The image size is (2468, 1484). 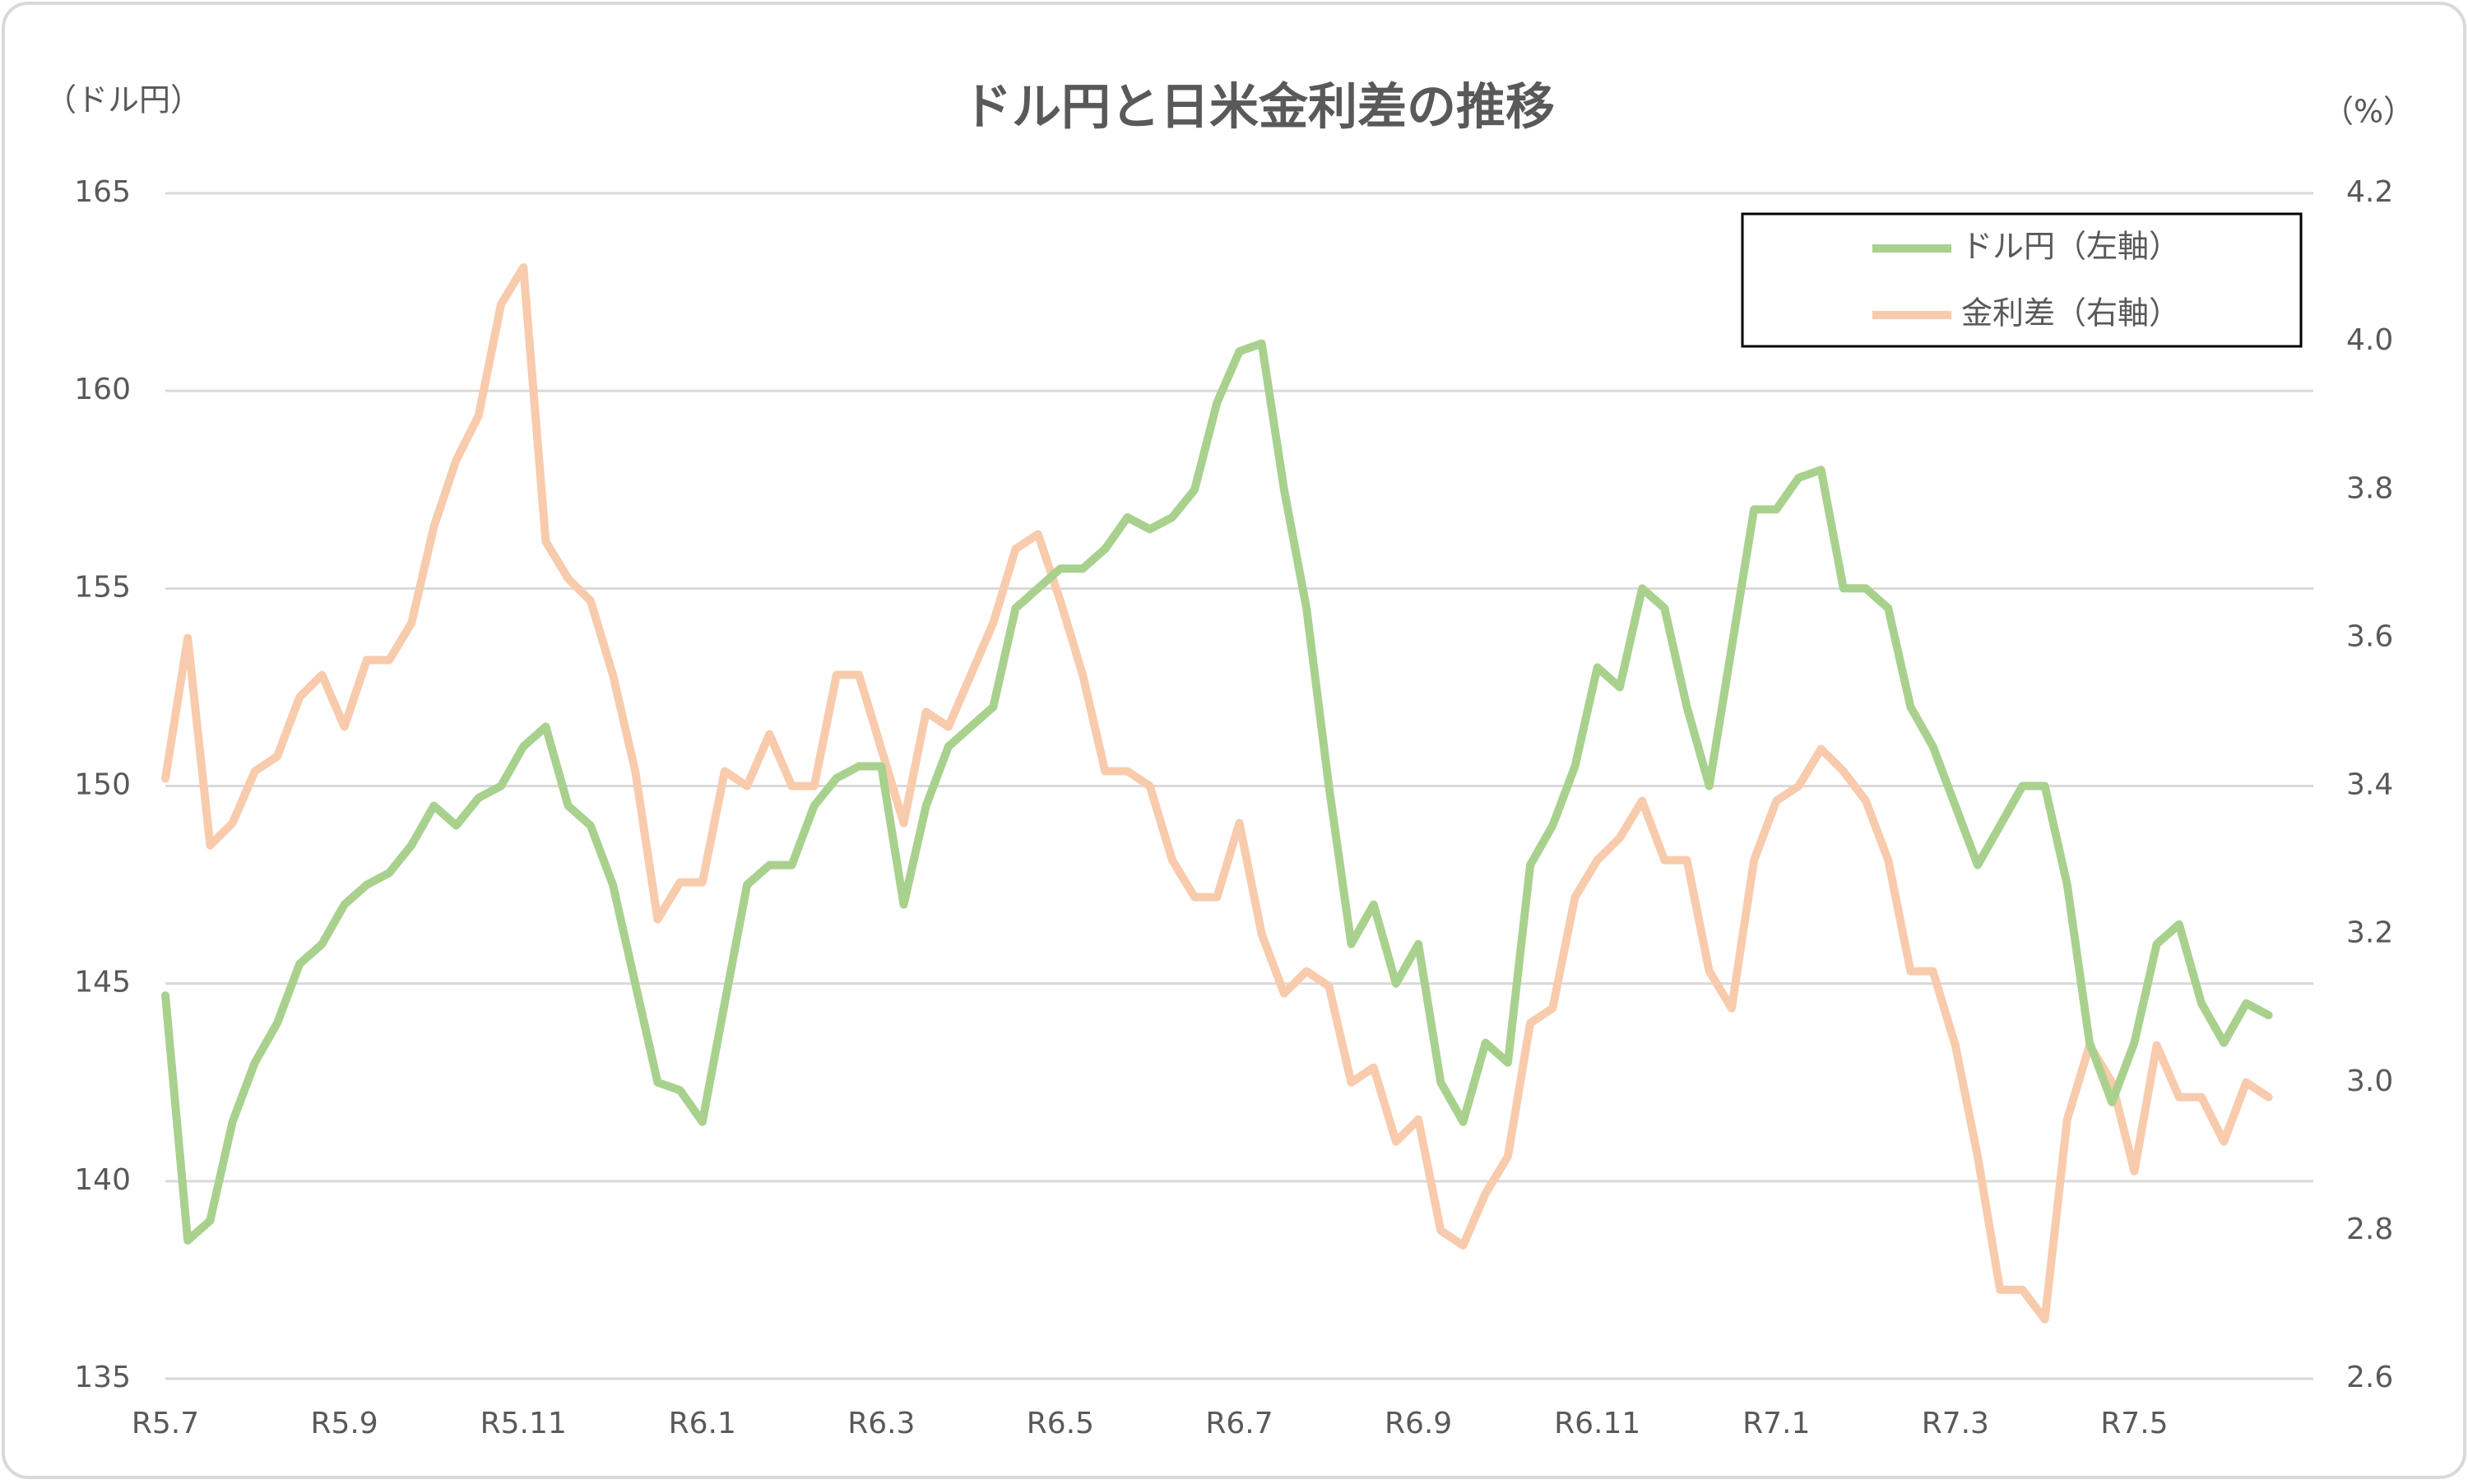 I want to click on y-axis-label: （ドル円）, so click(x=124, y=100).